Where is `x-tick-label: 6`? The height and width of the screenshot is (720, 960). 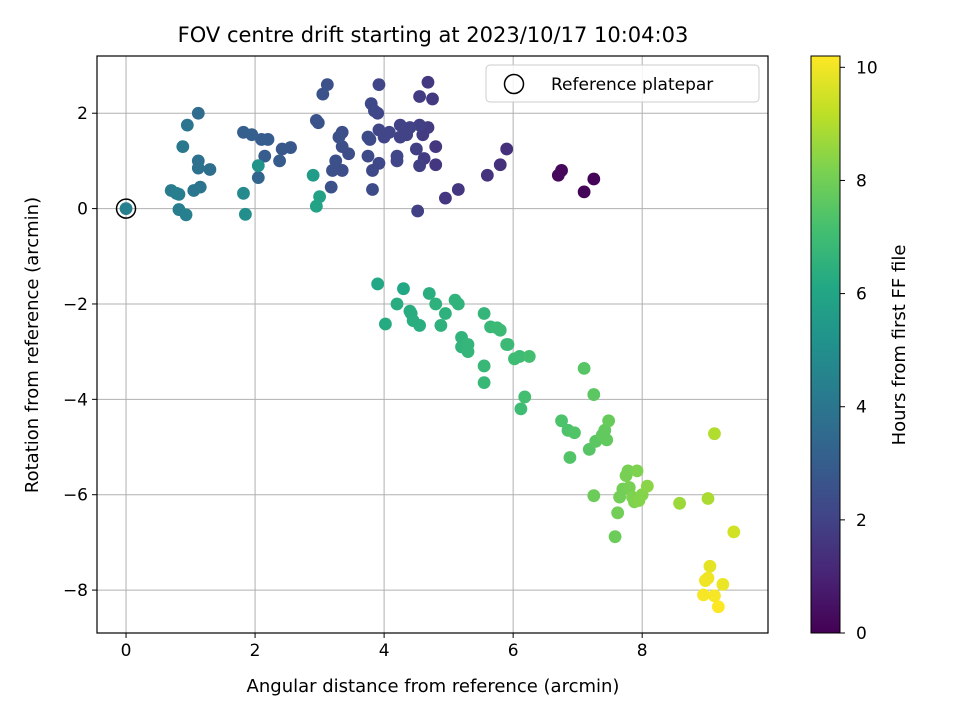
x-tick-label: 6 is located at coordinates (513, 651).